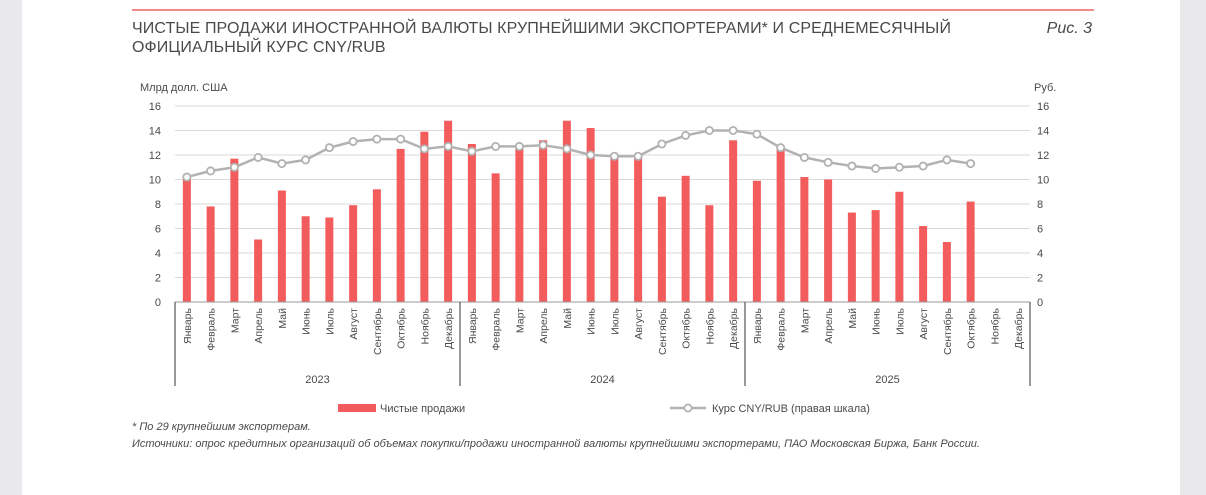 The width and height of the screenshot is (1206, 495). I want to click on legend-line-marker, so click(688, 408).